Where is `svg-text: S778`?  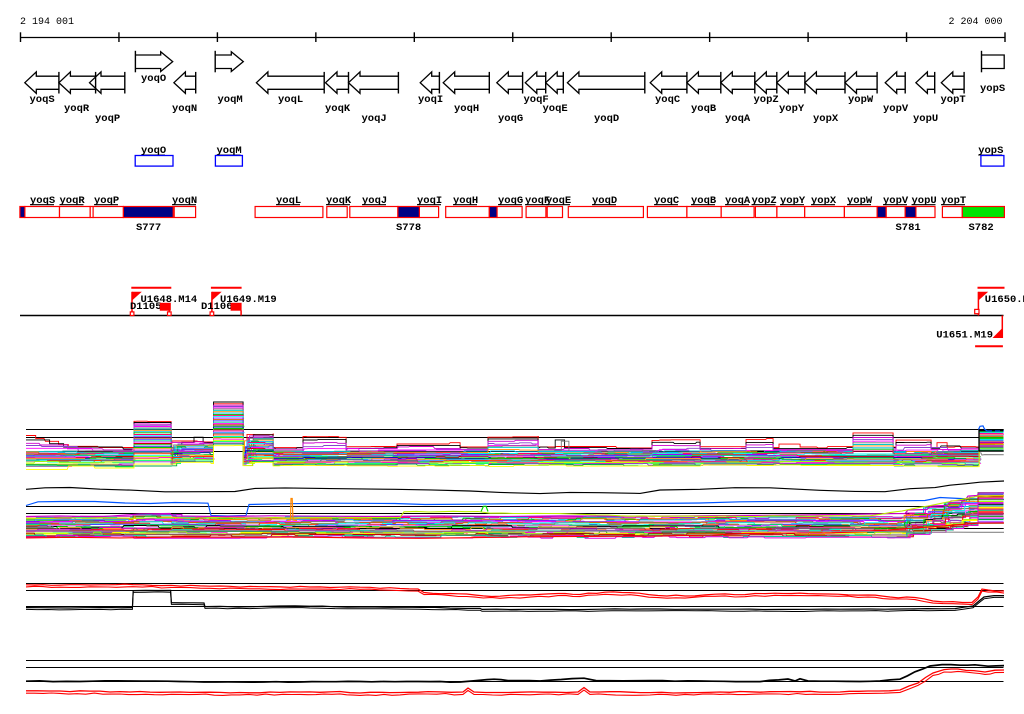 svg-text: S778 is located at coordinates (408, 228).